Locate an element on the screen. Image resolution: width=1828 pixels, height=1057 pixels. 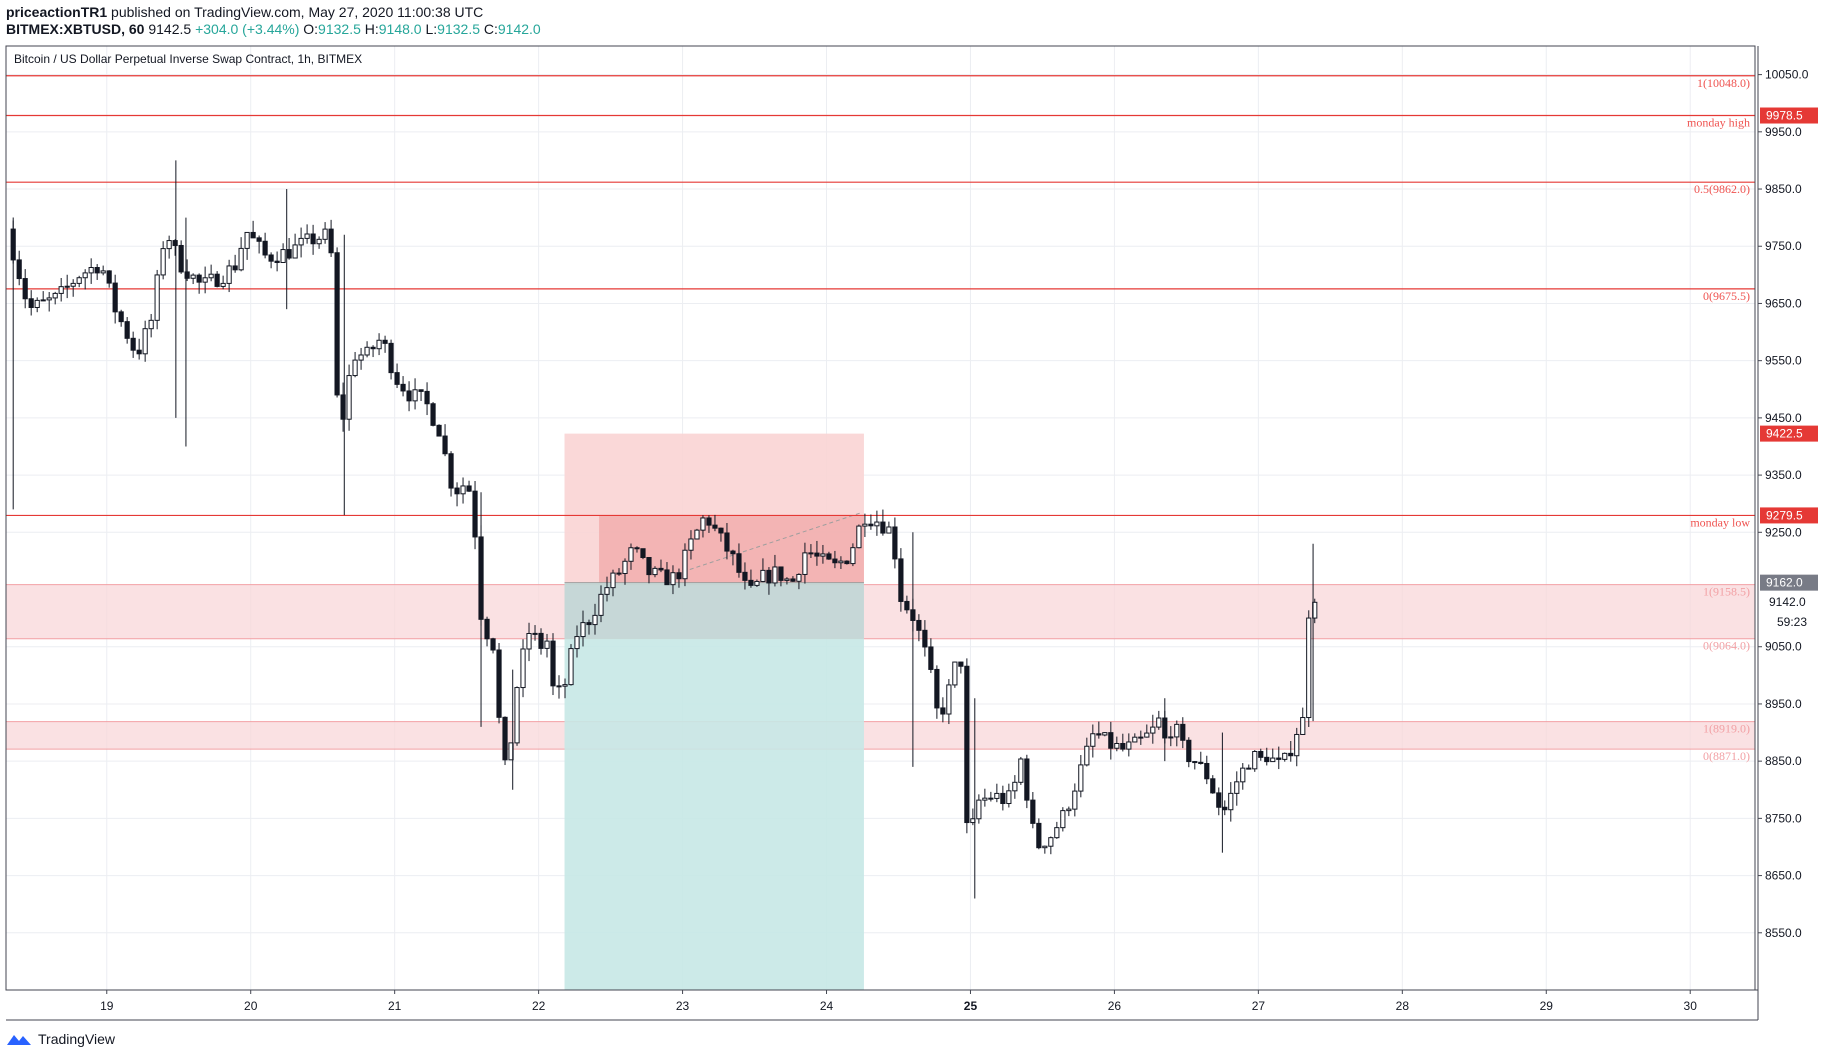
price-tick-label: 9250.0 is located at coordinates (1783, 532).